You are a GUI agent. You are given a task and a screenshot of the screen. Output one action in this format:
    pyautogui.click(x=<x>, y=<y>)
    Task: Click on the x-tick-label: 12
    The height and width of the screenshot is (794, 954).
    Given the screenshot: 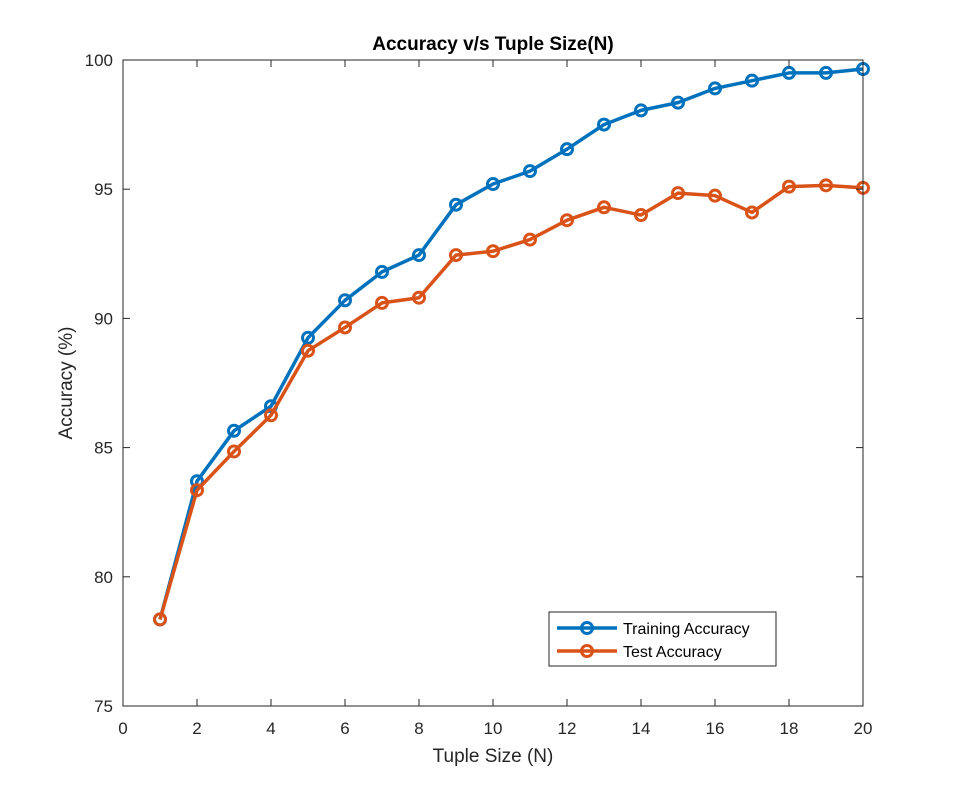 What is the action you would take?
    pyautogui.click(x=567, y=728)
    